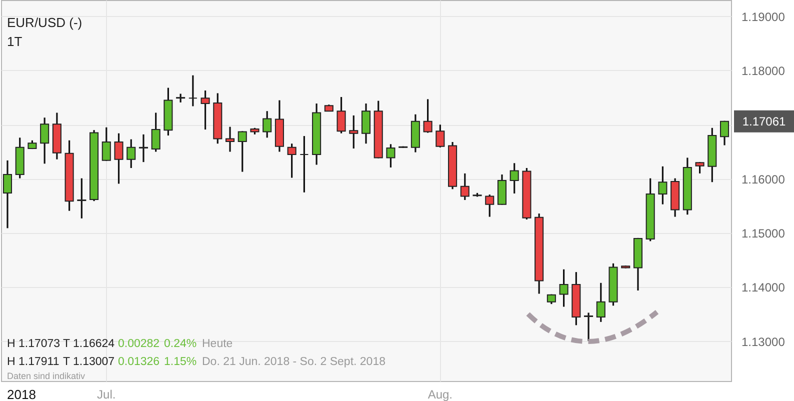 The width and height of the screenshot is (794, 401). I want to click on y-tick-label: 1.16000, so click(764, 179).